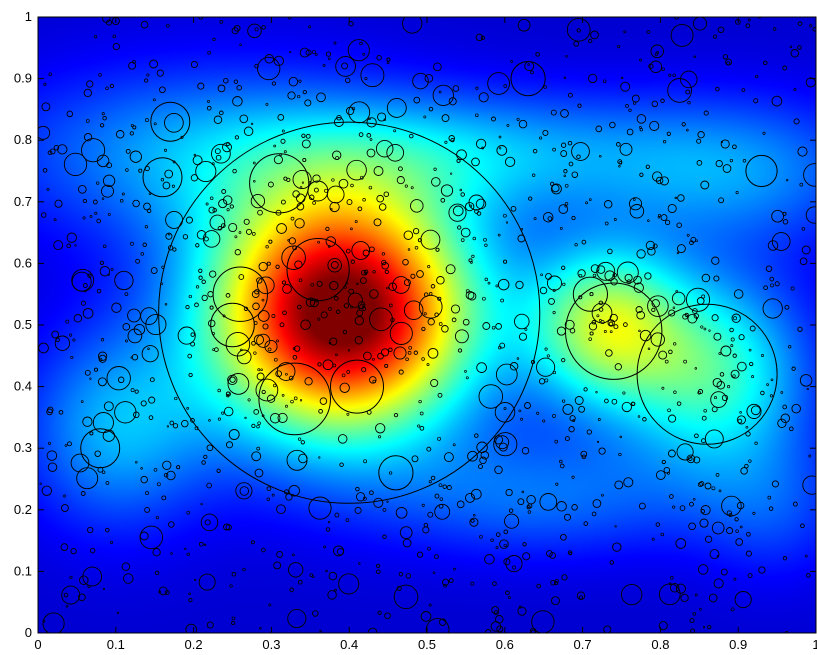 The width and height of the screenshot is (817, 655). I want to click on x-tick-label: 0.2, so click(194, 644).